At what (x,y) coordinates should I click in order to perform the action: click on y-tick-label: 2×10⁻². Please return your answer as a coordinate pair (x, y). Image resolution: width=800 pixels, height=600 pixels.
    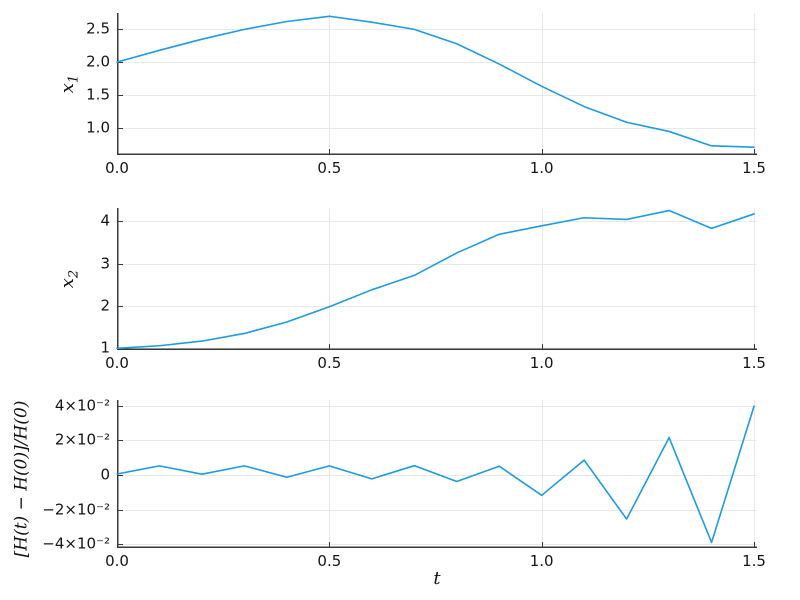
    Looking at the image, I should click on (82, 439).